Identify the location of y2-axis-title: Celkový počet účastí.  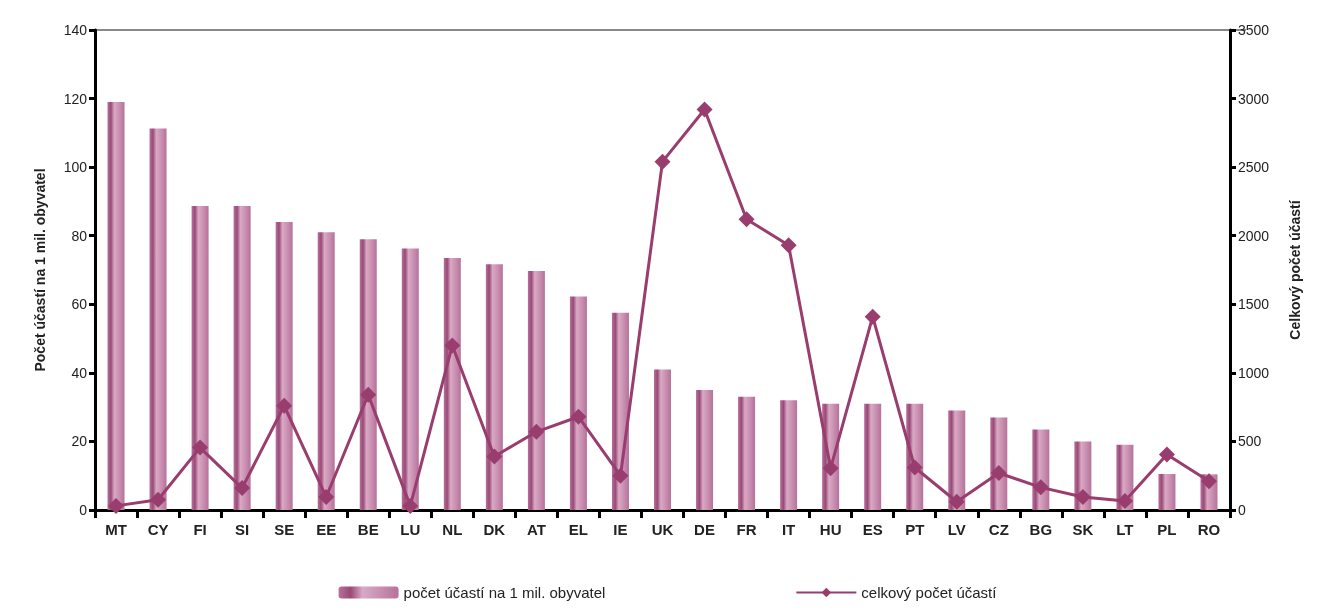
(1295, 269).